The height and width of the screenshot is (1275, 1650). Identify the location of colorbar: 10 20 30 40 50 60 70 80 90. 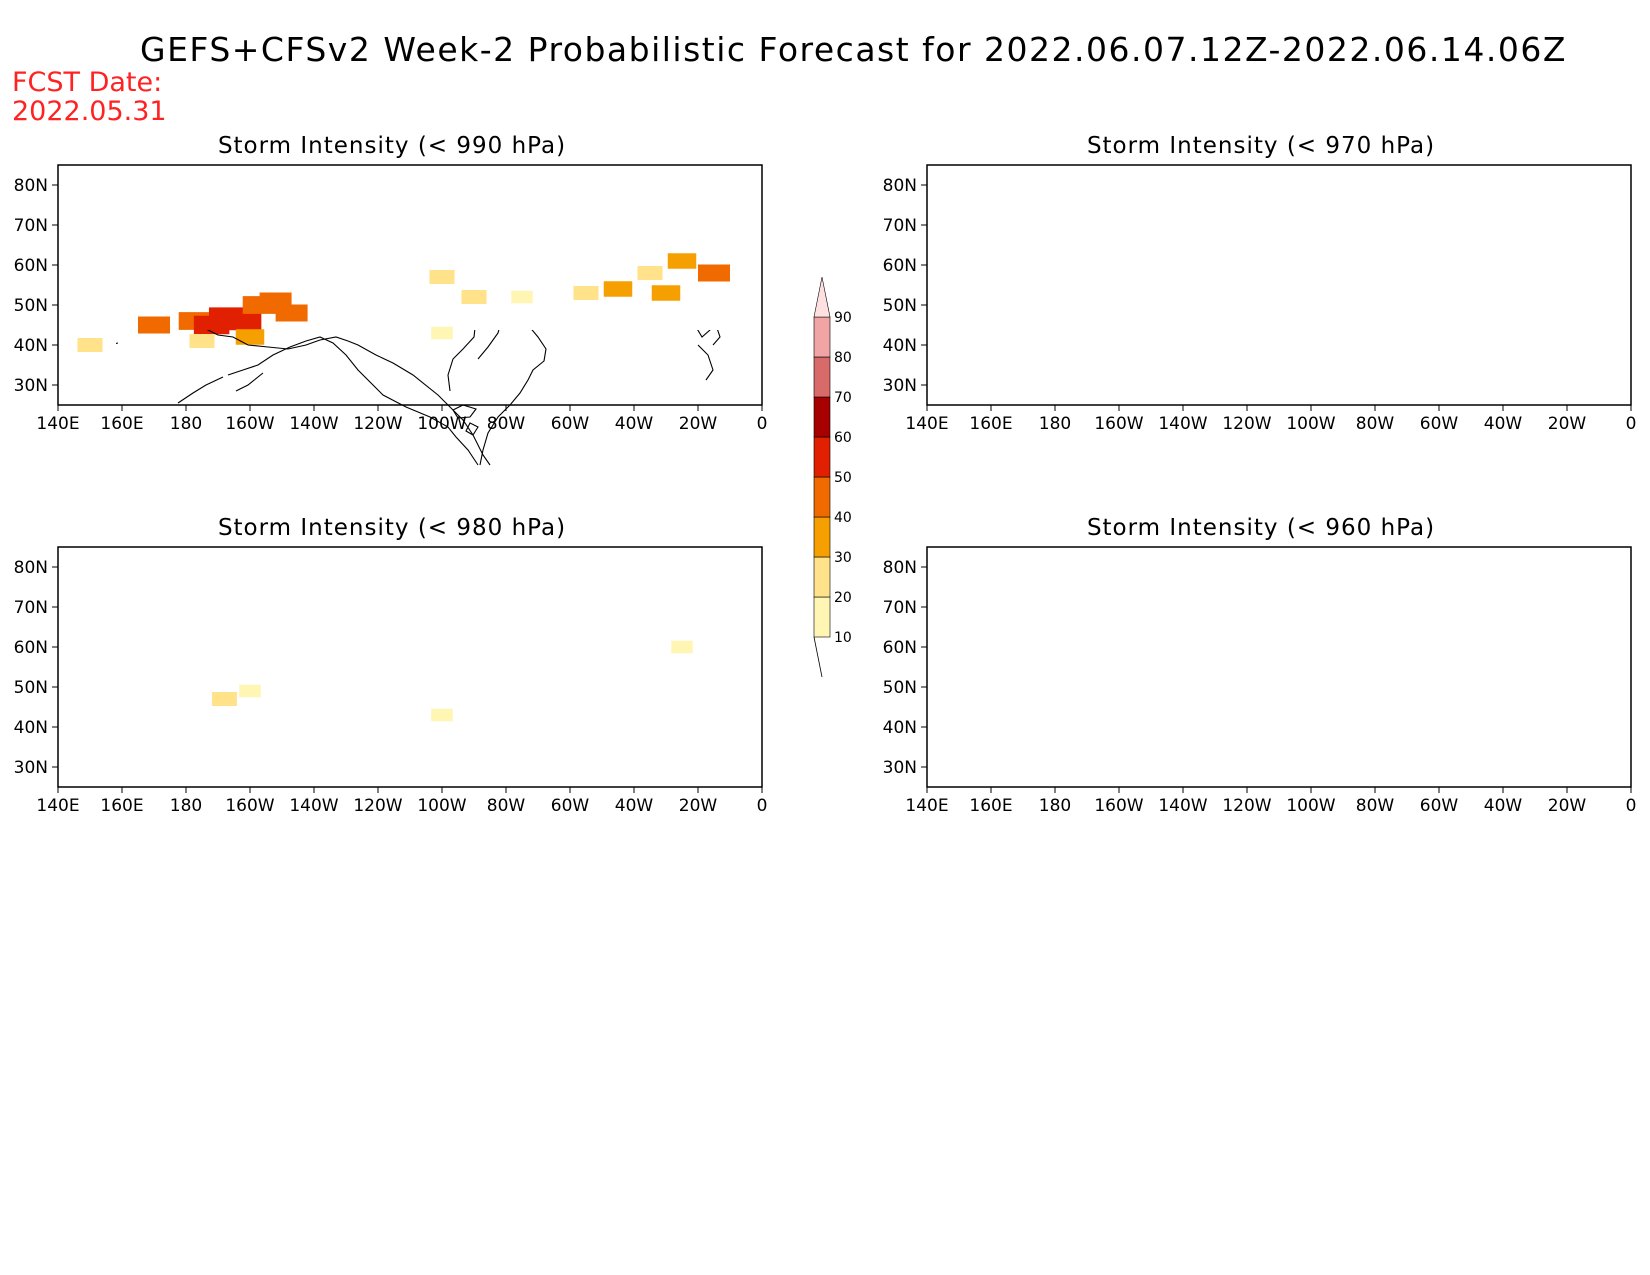
(832, 477).